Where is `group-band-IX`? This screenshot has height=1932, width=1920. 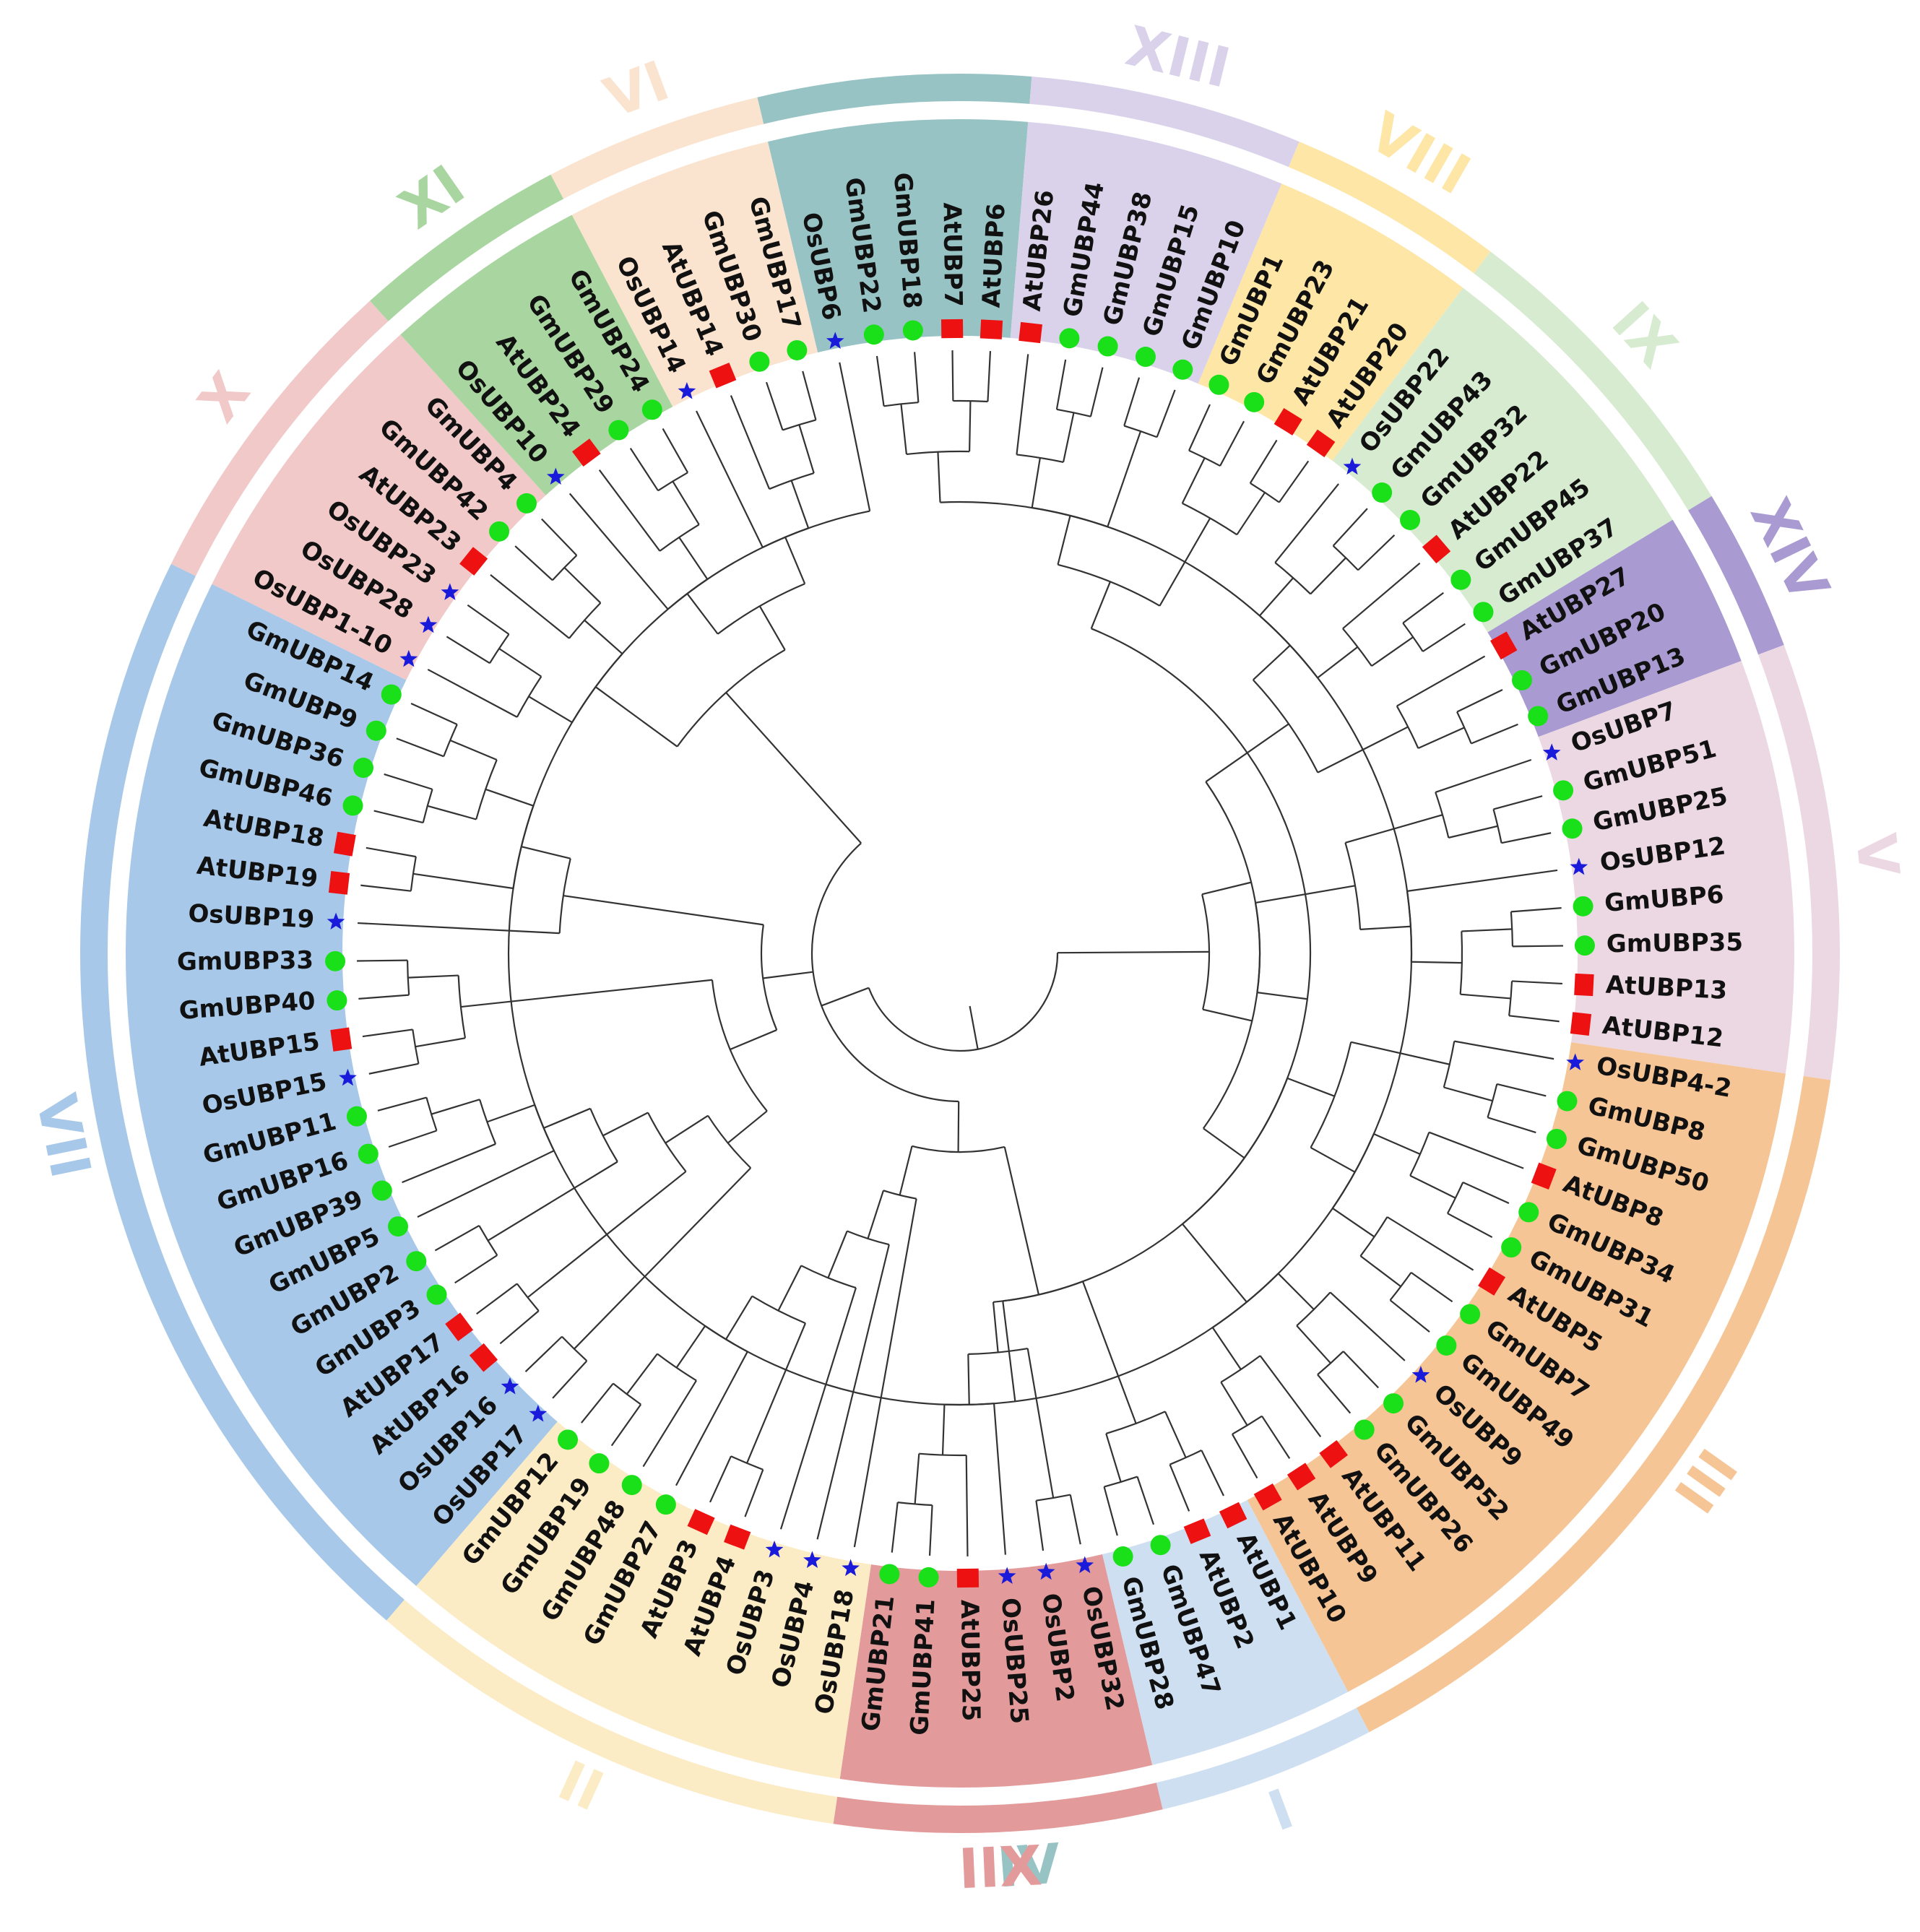 group-band-IX is located at coordinates (1502, 460).